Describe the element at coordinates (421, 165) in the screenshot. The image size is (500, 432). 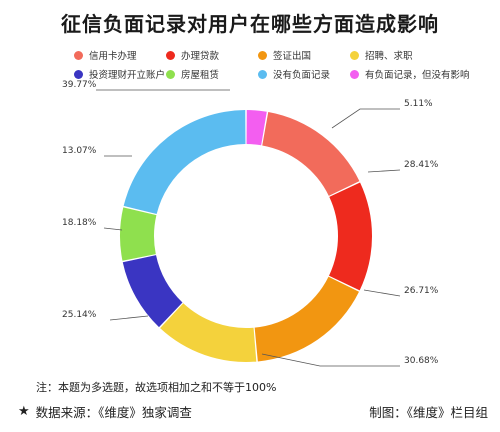
I see `data-label: 28.41%` at that location.